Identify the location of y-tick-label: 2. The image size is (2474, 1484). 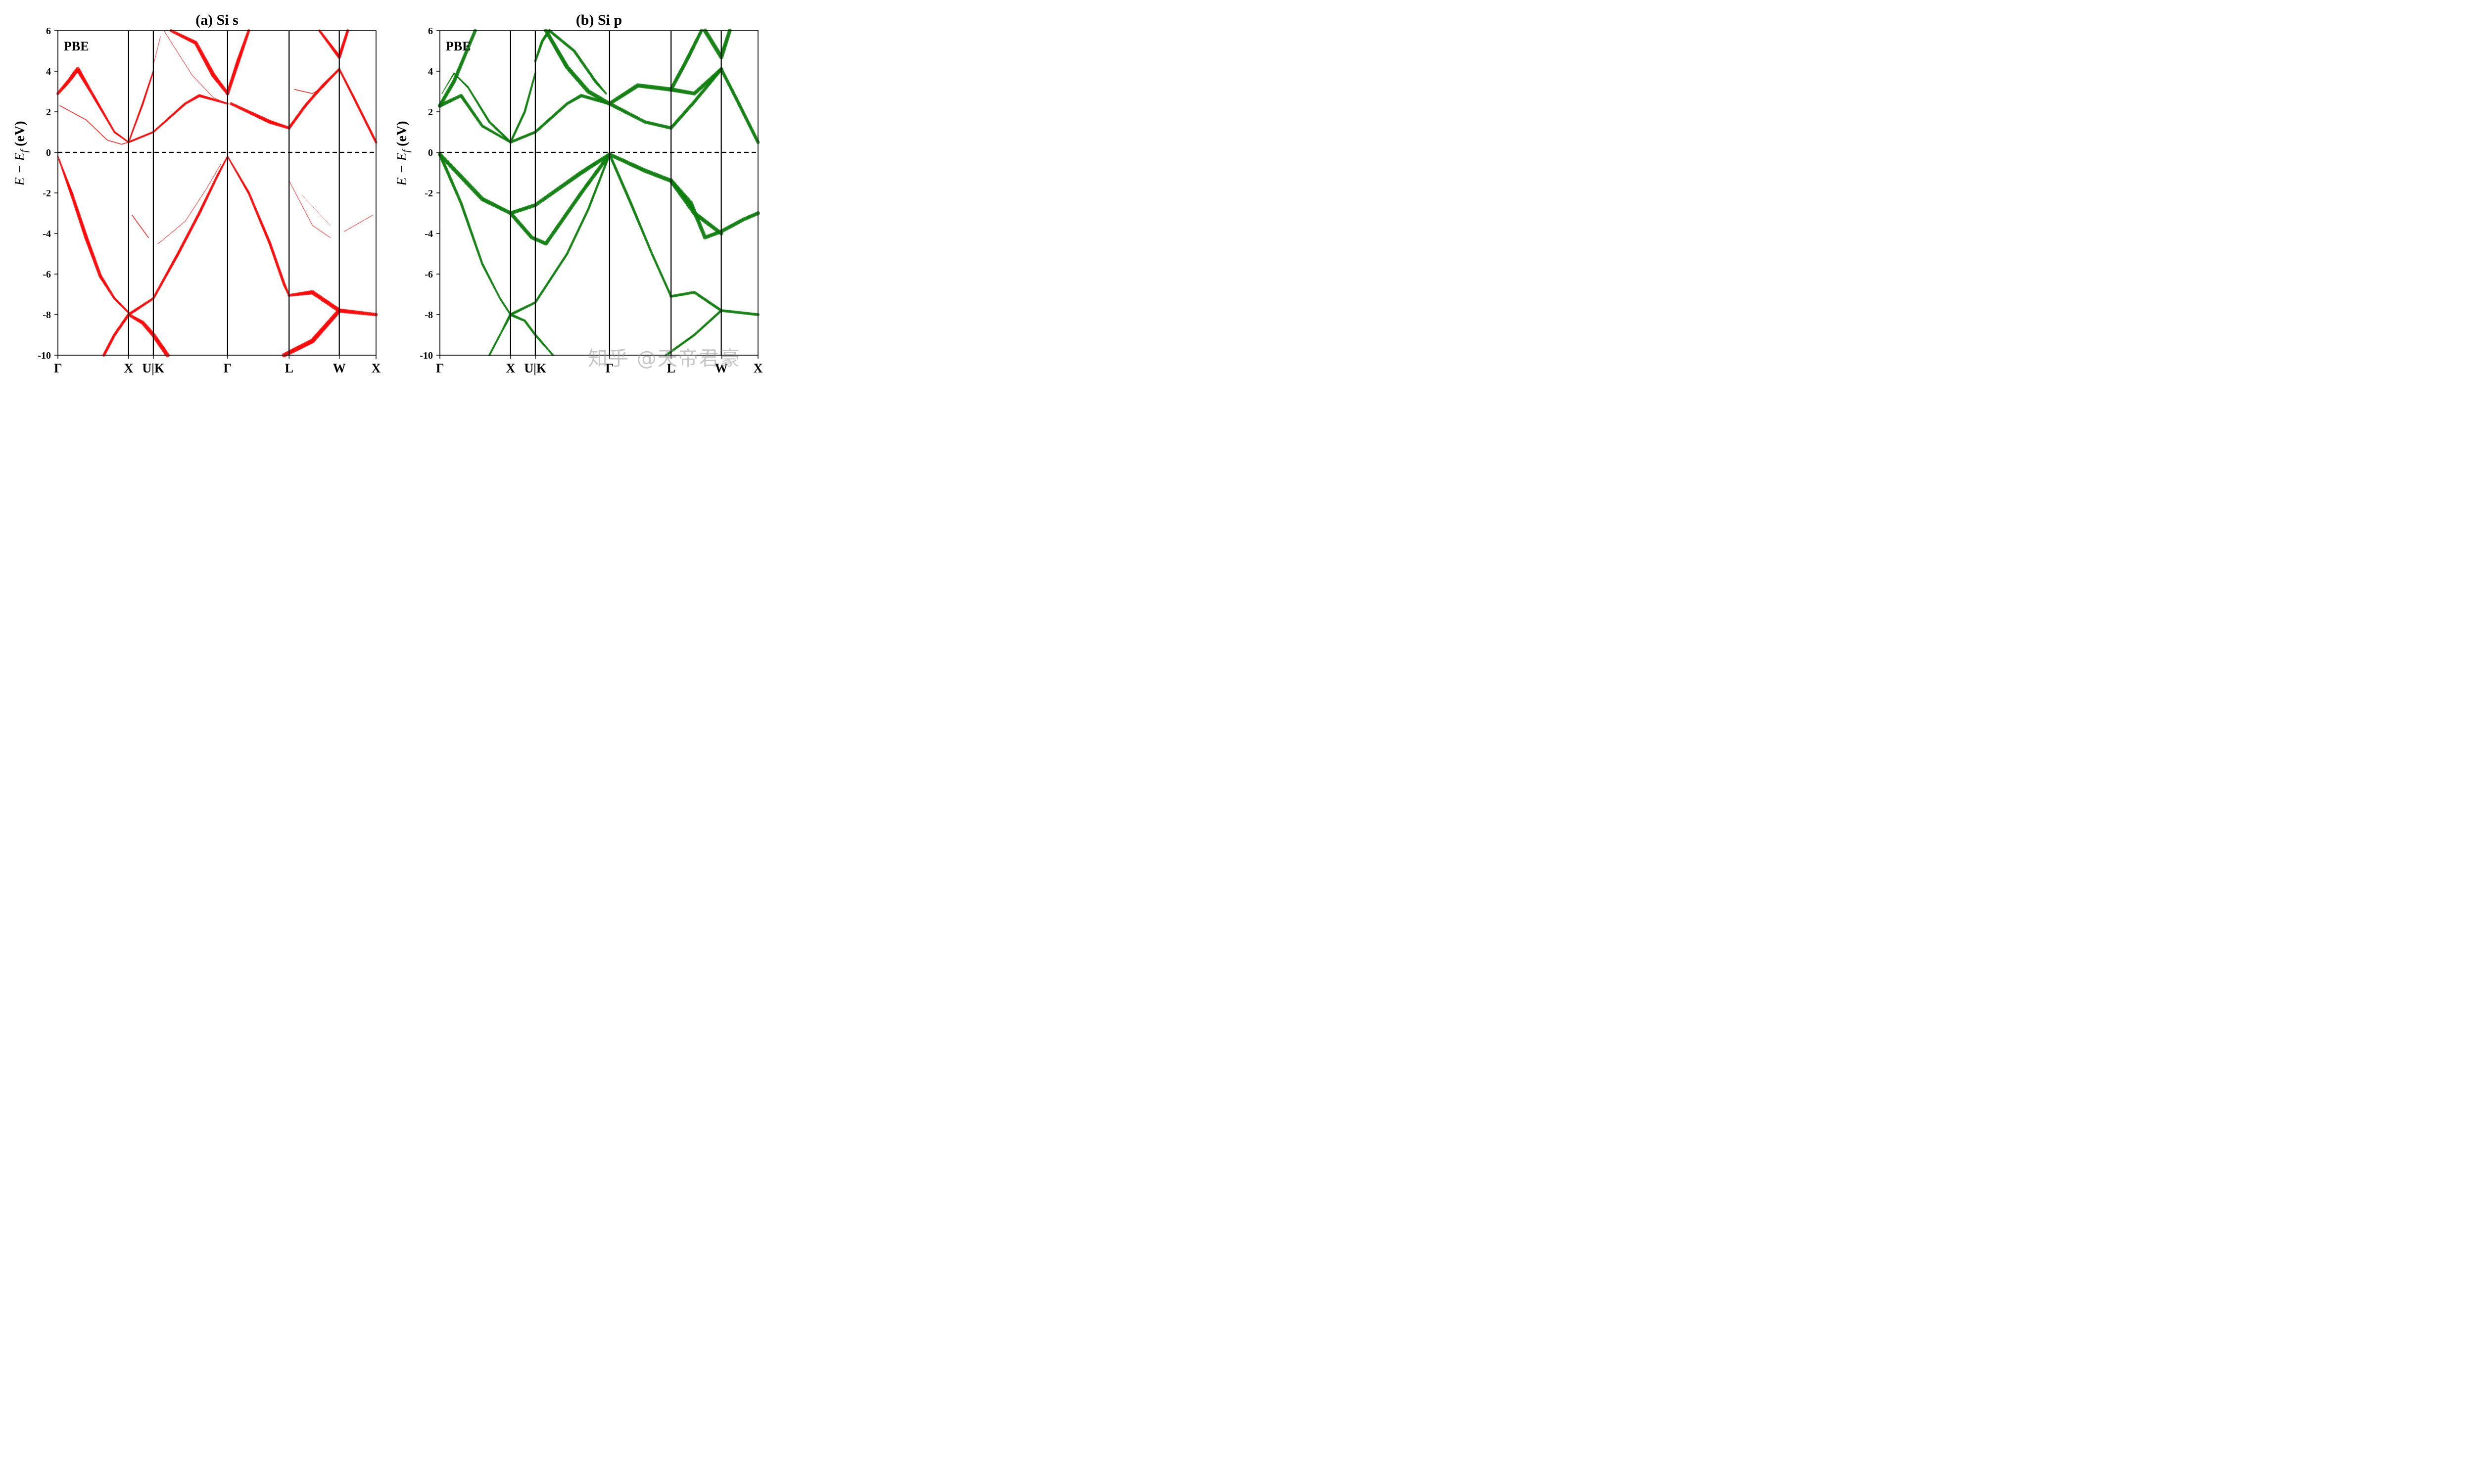
(49, 112).